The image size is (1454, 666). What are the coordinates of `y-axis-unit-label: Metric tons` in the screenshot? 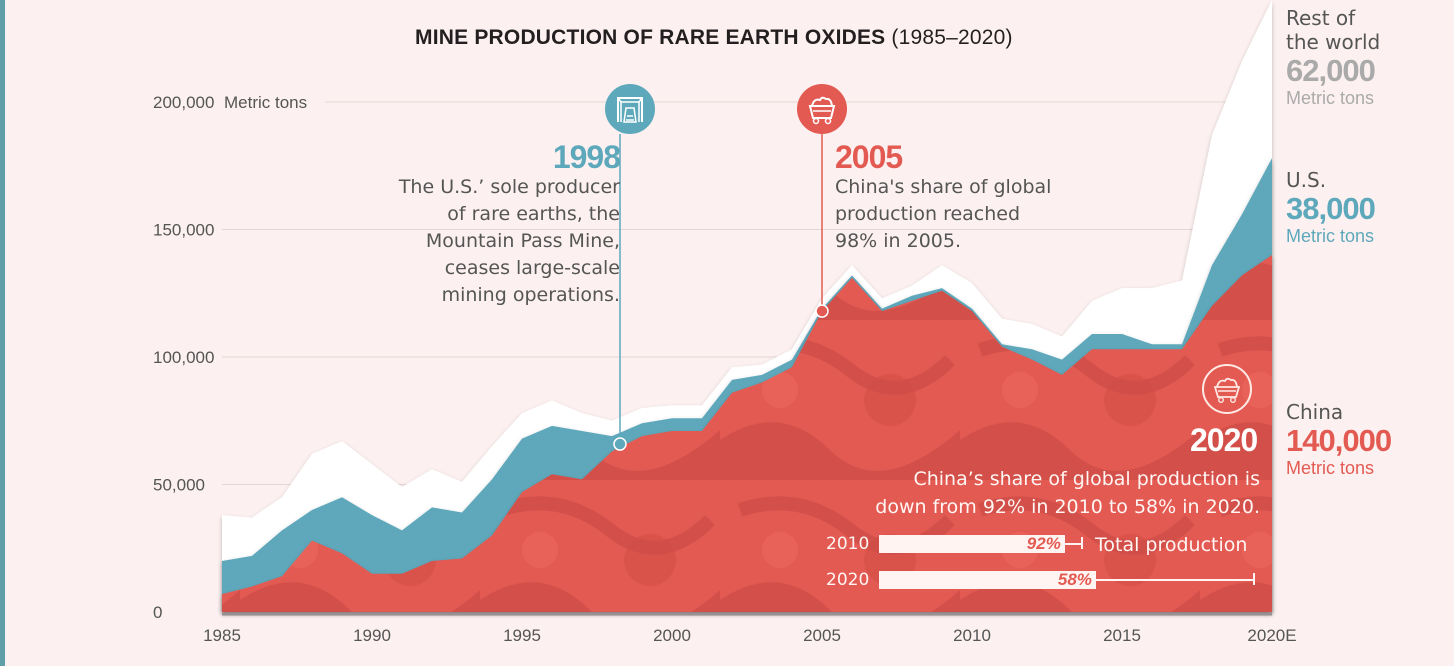 It's located at (265, 102).